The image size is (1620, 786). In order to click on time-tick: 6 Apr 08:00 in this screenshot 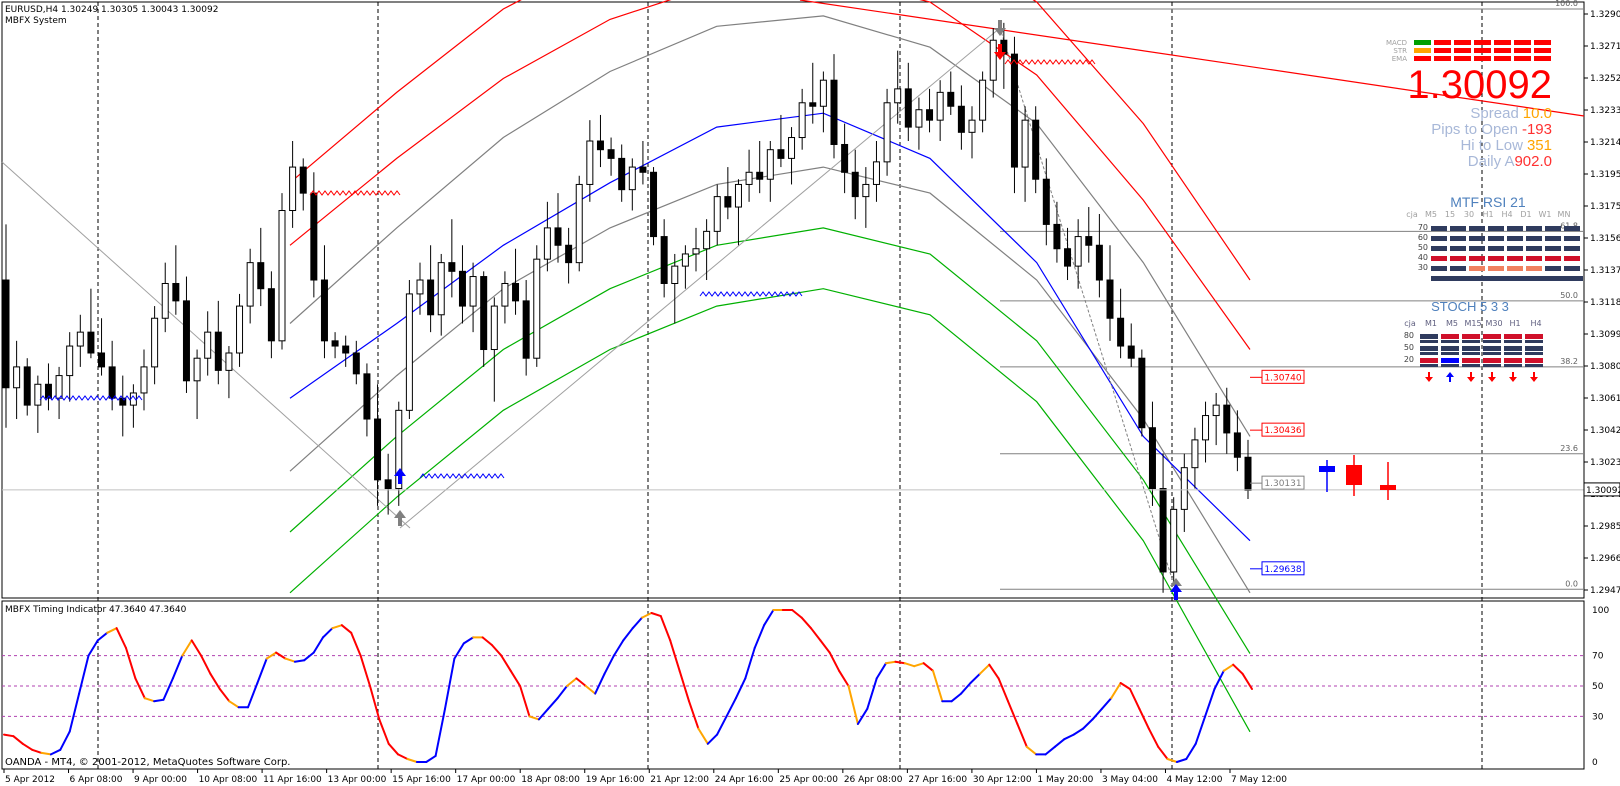, I will do `click(96, 780)`.